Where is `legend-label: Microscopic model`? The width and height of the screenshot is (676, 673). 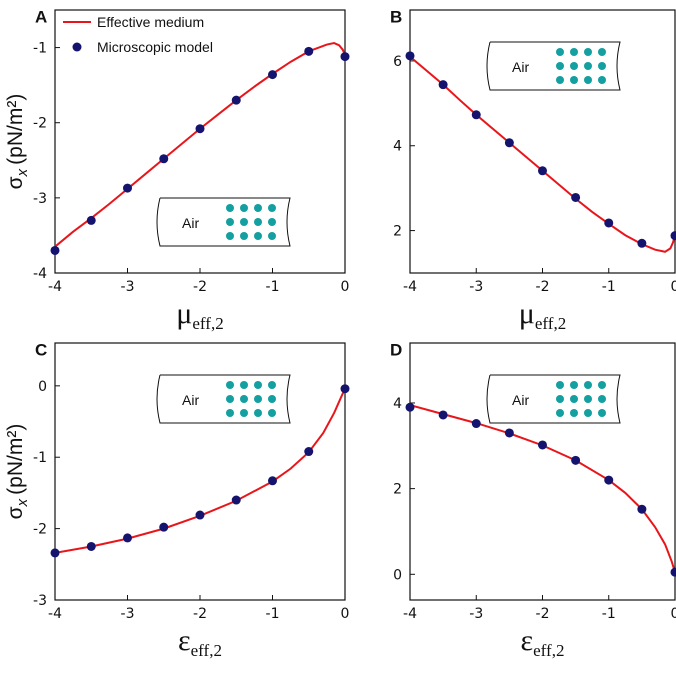 legend-label: Microscopic model is located at coordinates (155, 47).